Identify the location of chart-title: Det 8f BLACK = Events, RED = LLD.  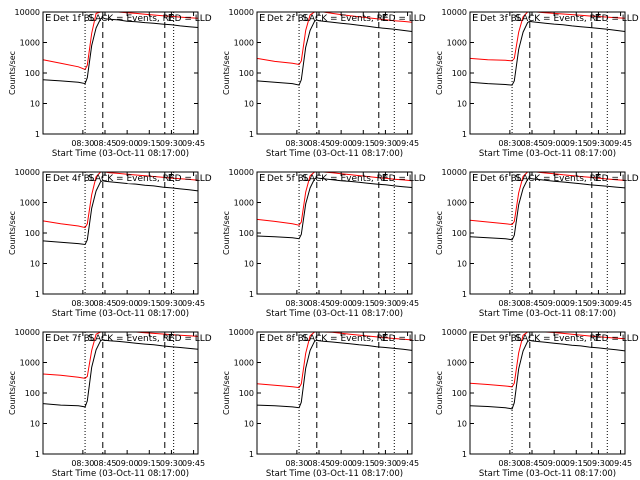
(346, 339).